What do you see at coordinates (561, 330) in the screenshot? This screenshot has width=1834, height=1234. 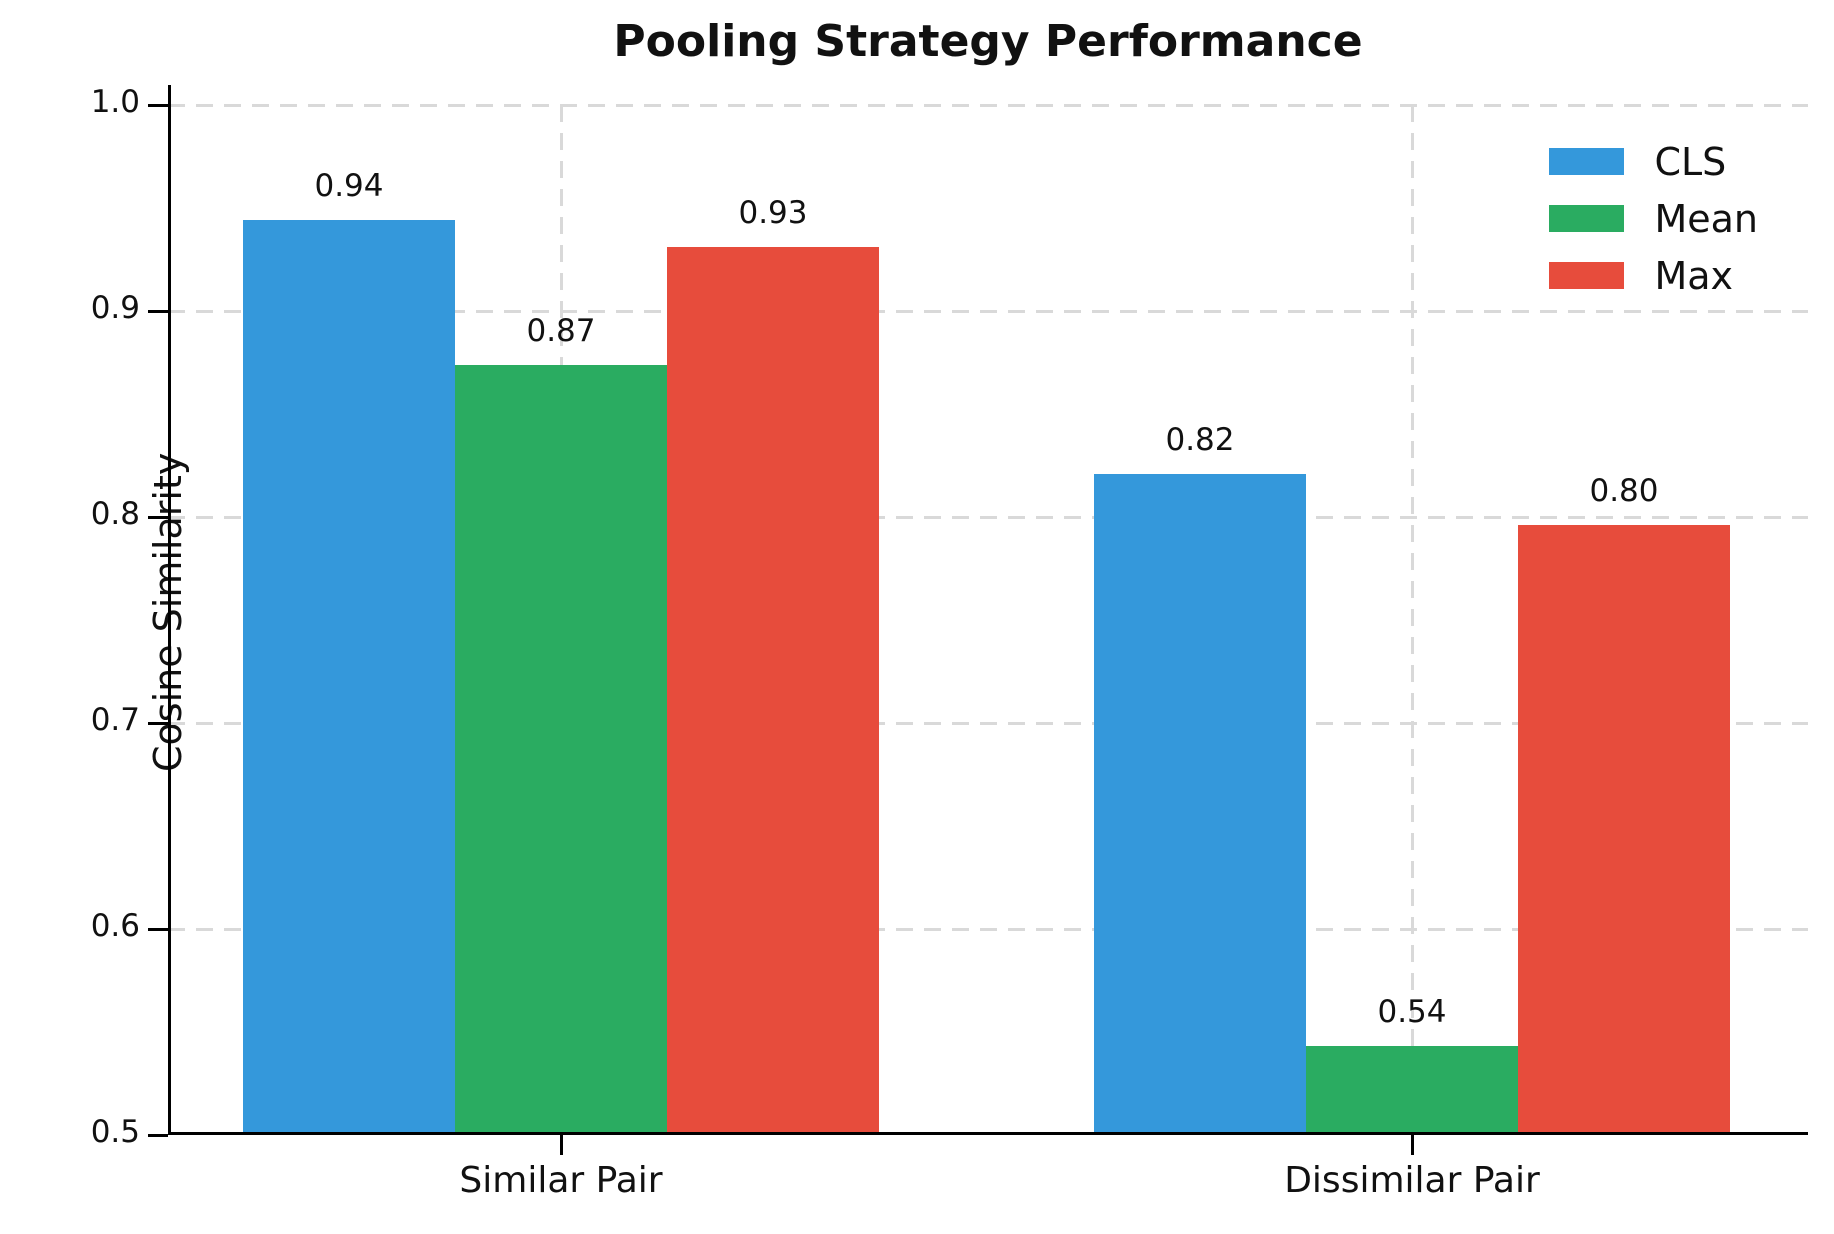 I see `bar-value-mean-similar: 0.87` at bounding box center [561, 330].